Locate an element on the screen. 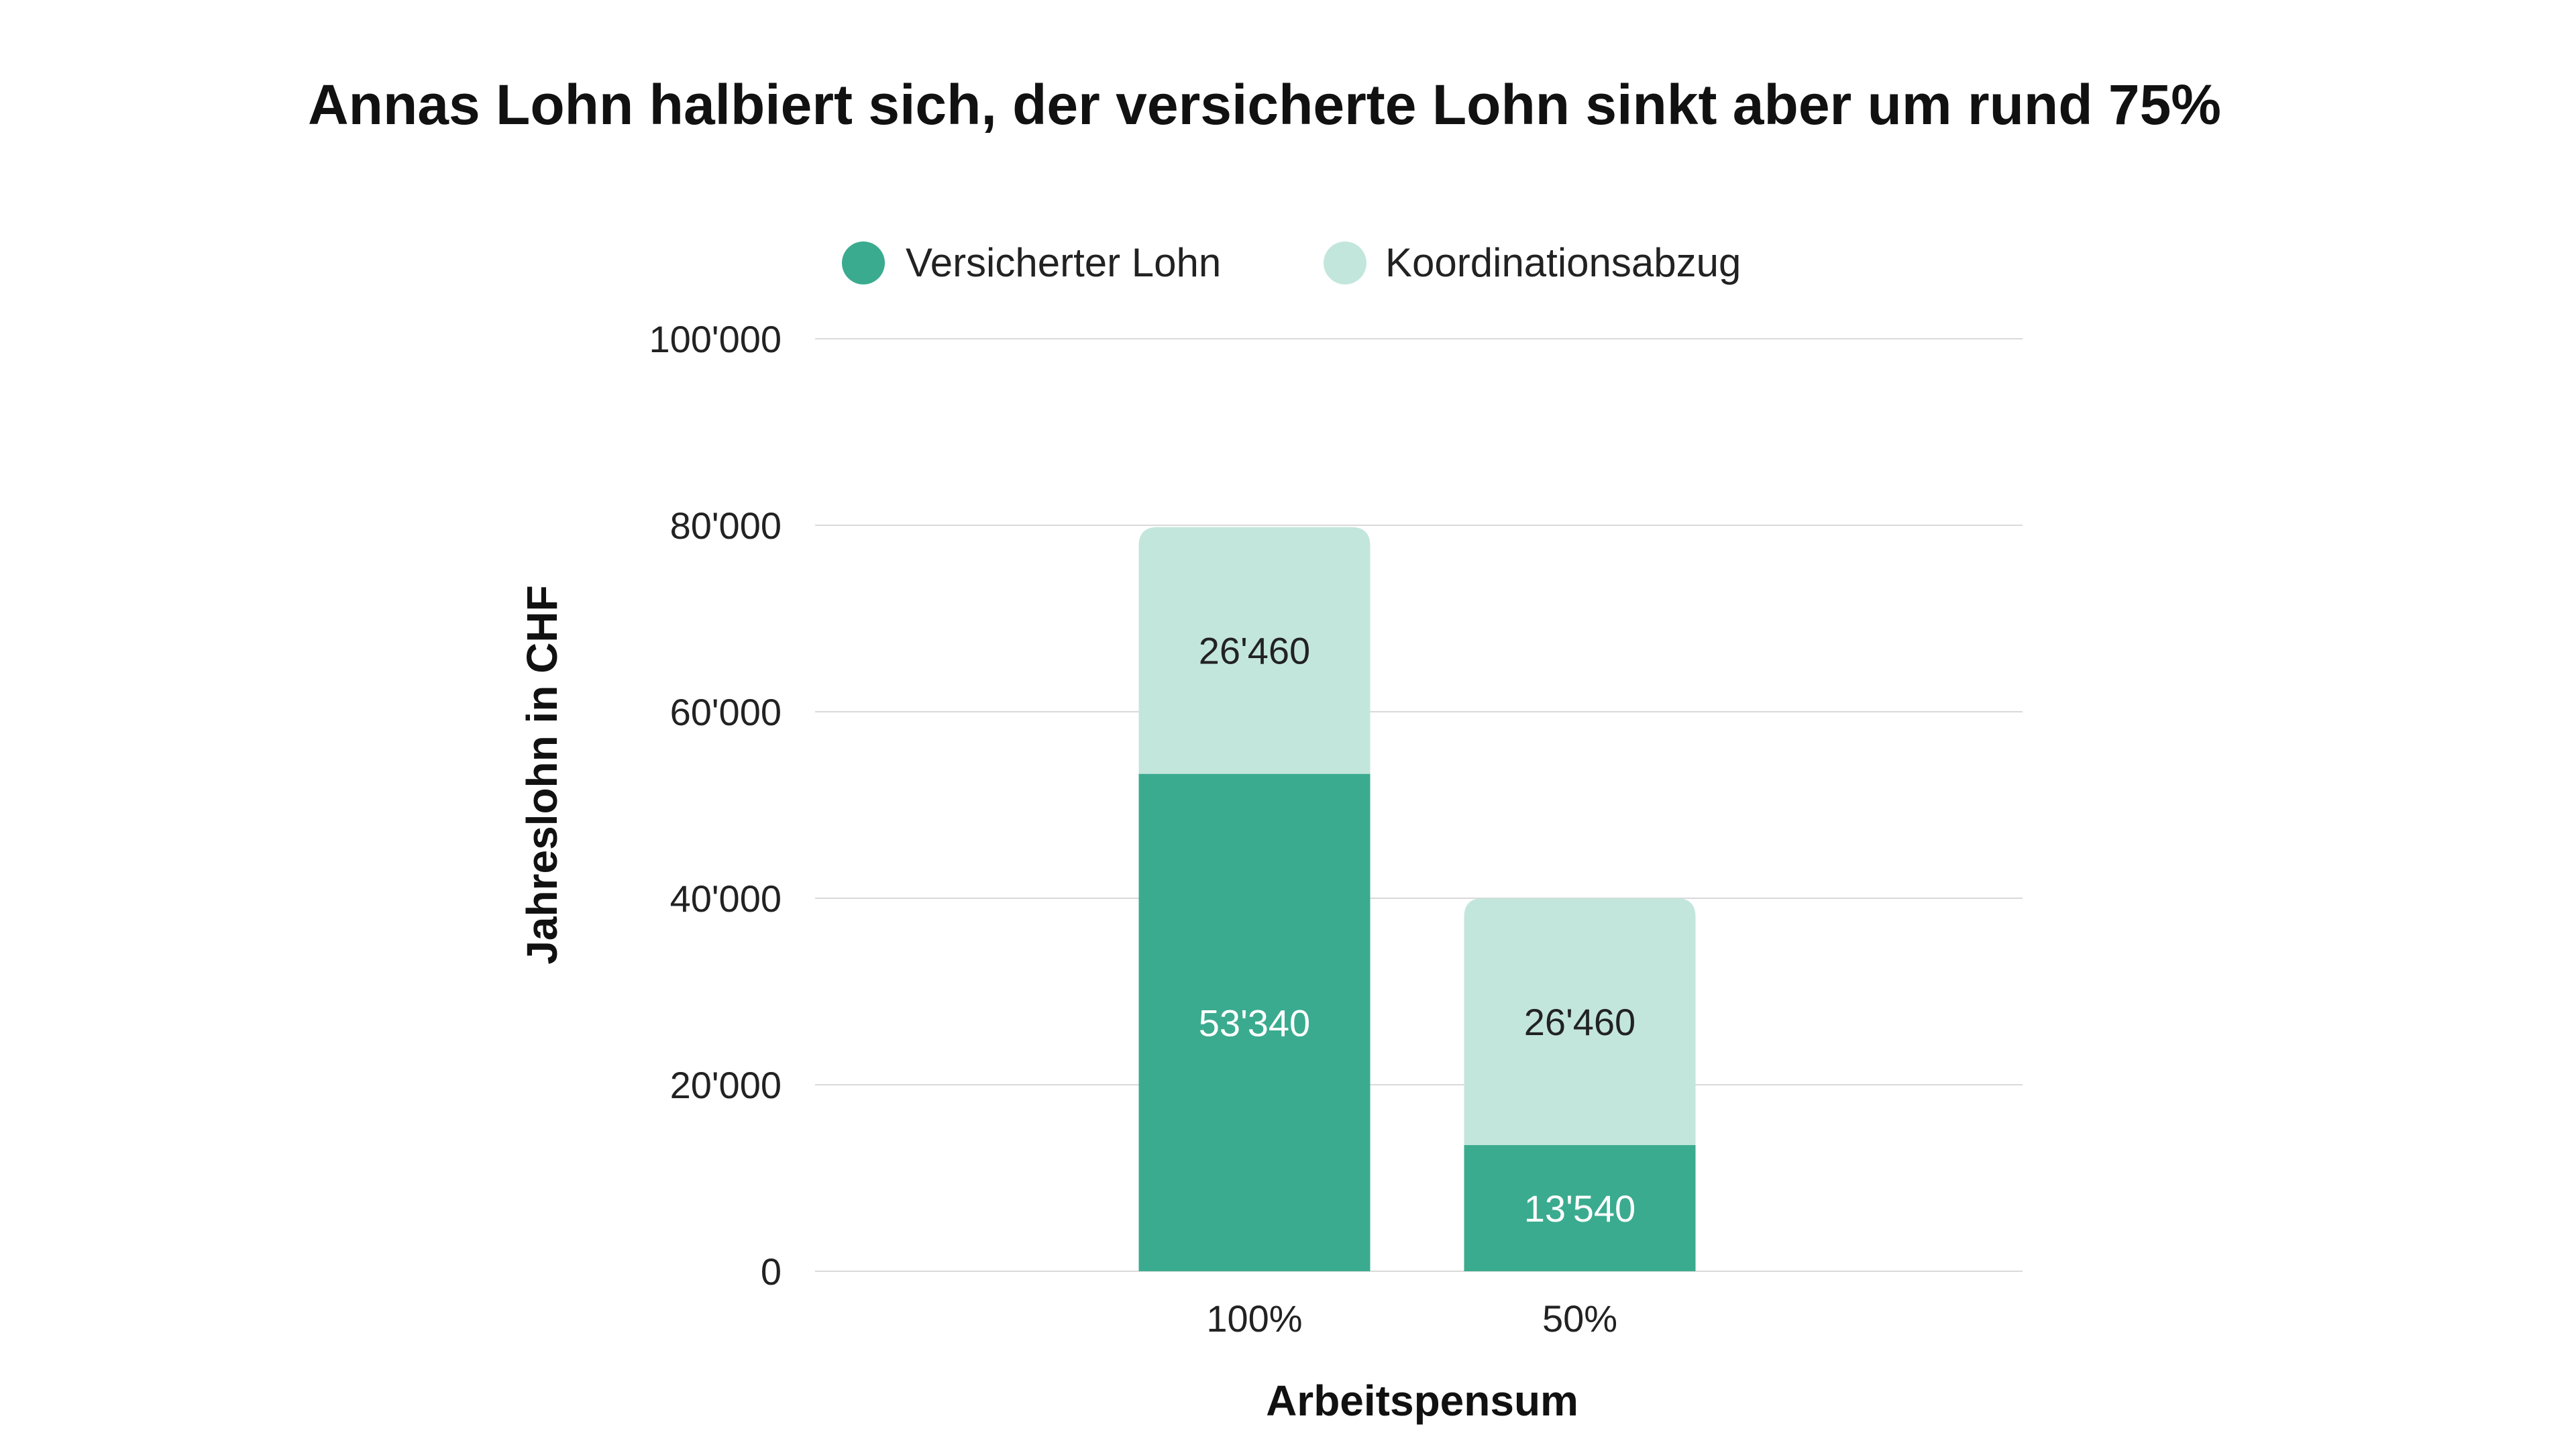 This screenshot has width=2576, height=1449. x-tick-label-1: 100% is located at coordinates (1254, 1318).